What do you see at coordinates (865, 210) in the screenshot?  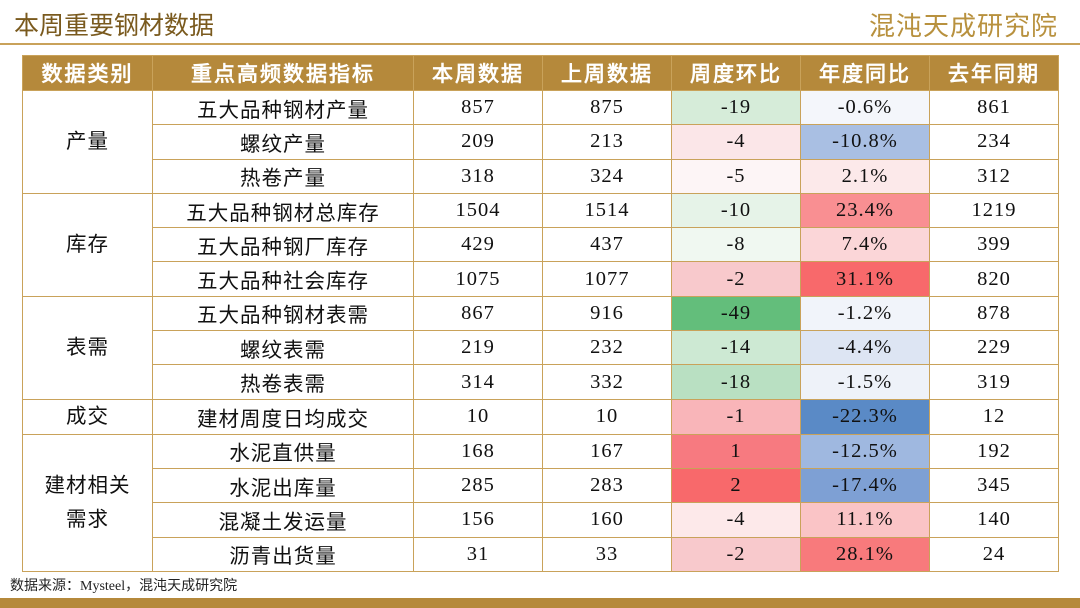 I see `value-cell: 23.4%` at bounding box center [865, 210].